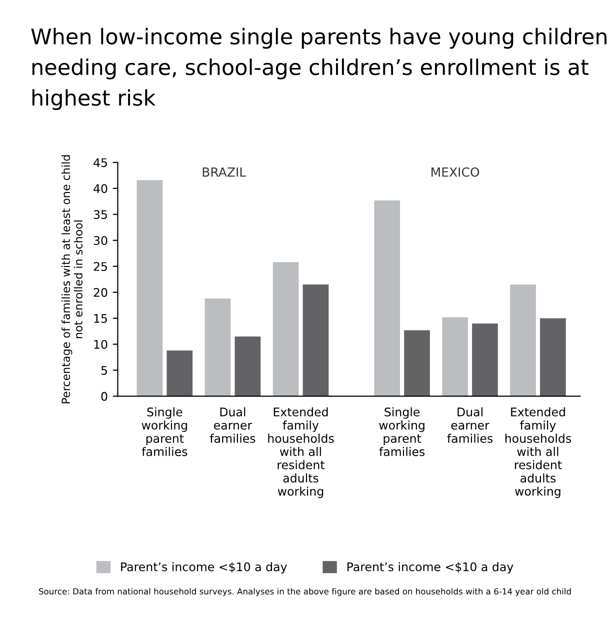 This screenshot has width=610, height=620. What do you see at coordinates (101, 189) in the screenshot?
I see `y-tick-label: 40` at bounding box center [101, 189].